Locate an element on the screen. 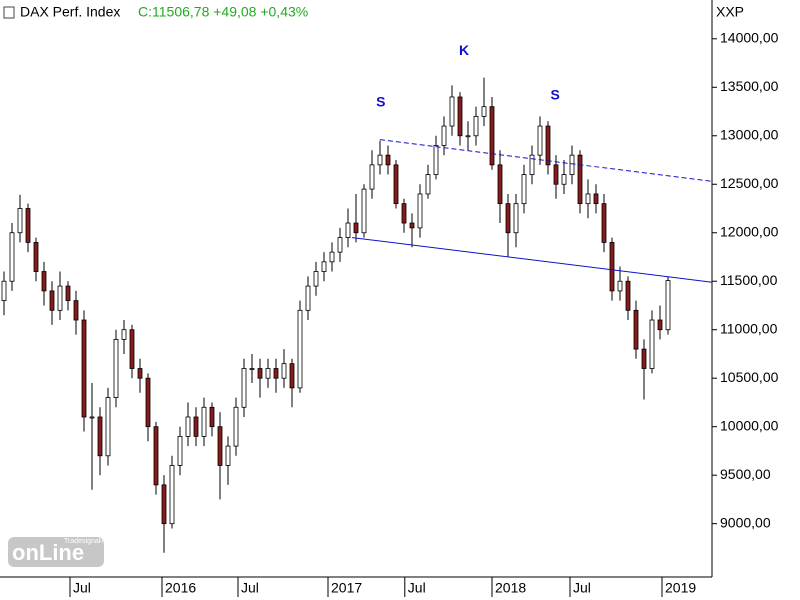 The image size is (800, 600). y-tick-label: 9500,00 is located at coordinates (745, 474).